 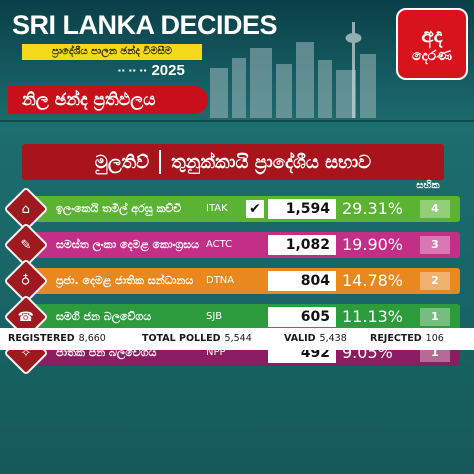 I want to click on city-skyline-graphic, so click(x=293, y=70).